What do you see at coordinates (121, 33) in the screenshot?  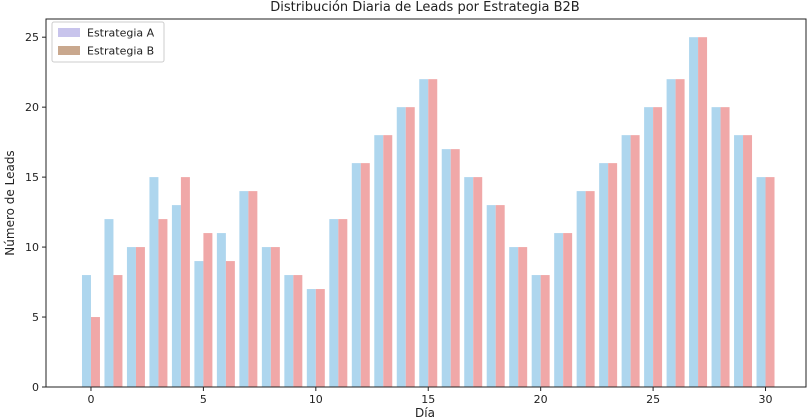 I see `legend-label-estrategia-a: Estrategia A` at bounding box center [121, 33].